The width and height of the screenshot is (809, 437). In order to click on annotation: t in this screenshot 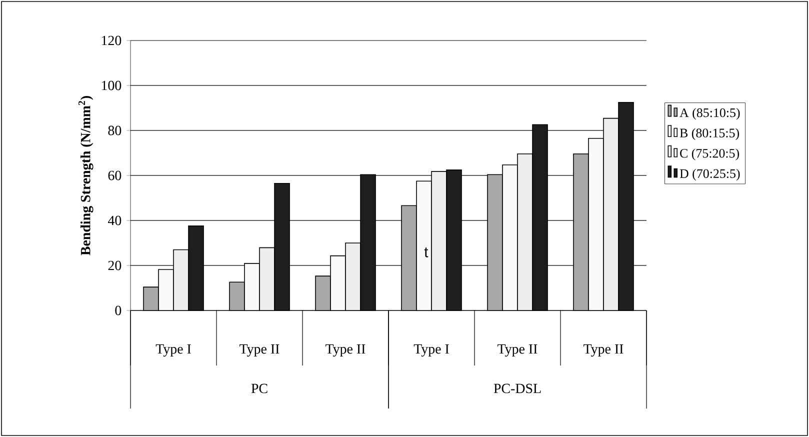, I will do `click(426, 253)`.